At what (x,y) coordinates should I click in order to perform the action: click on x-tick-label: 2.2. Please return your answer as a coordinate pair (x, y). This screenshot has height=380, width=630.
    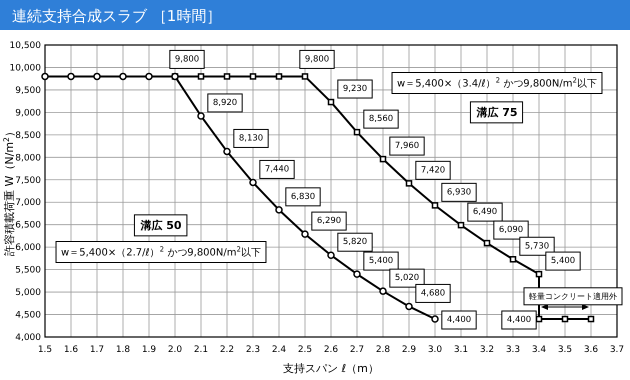
    Looking at the image, I should click on (227, 350).